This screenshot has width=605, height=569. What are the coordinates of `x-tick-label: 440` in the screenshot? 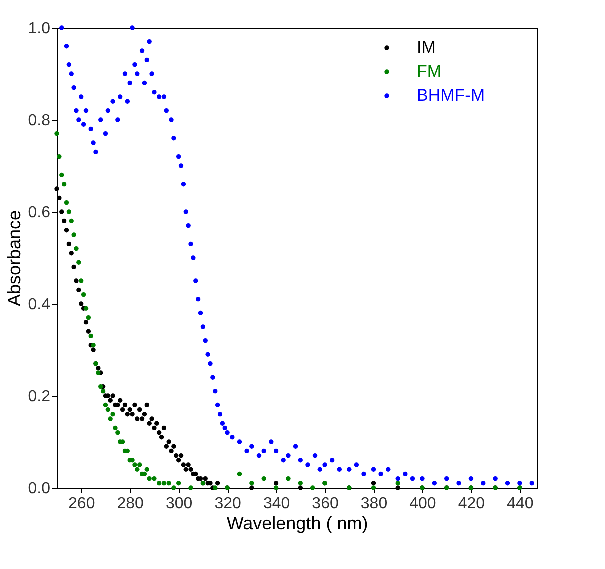 It's located at (520, 504).